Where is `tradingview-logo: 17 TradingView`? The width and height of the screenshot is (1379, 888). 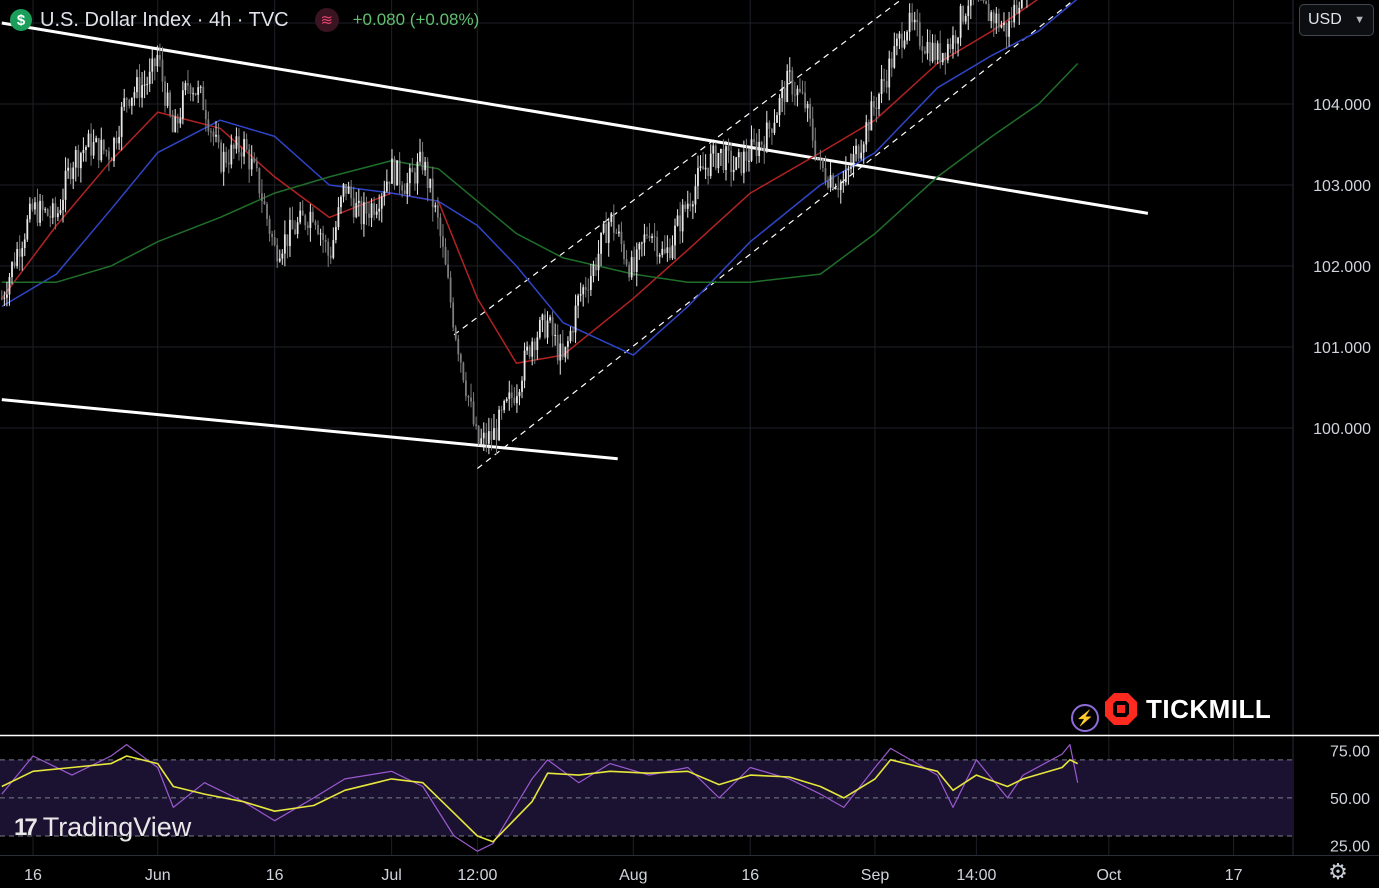
tradingview-logo: 17 TradingView is located at coordinates (102, 827).